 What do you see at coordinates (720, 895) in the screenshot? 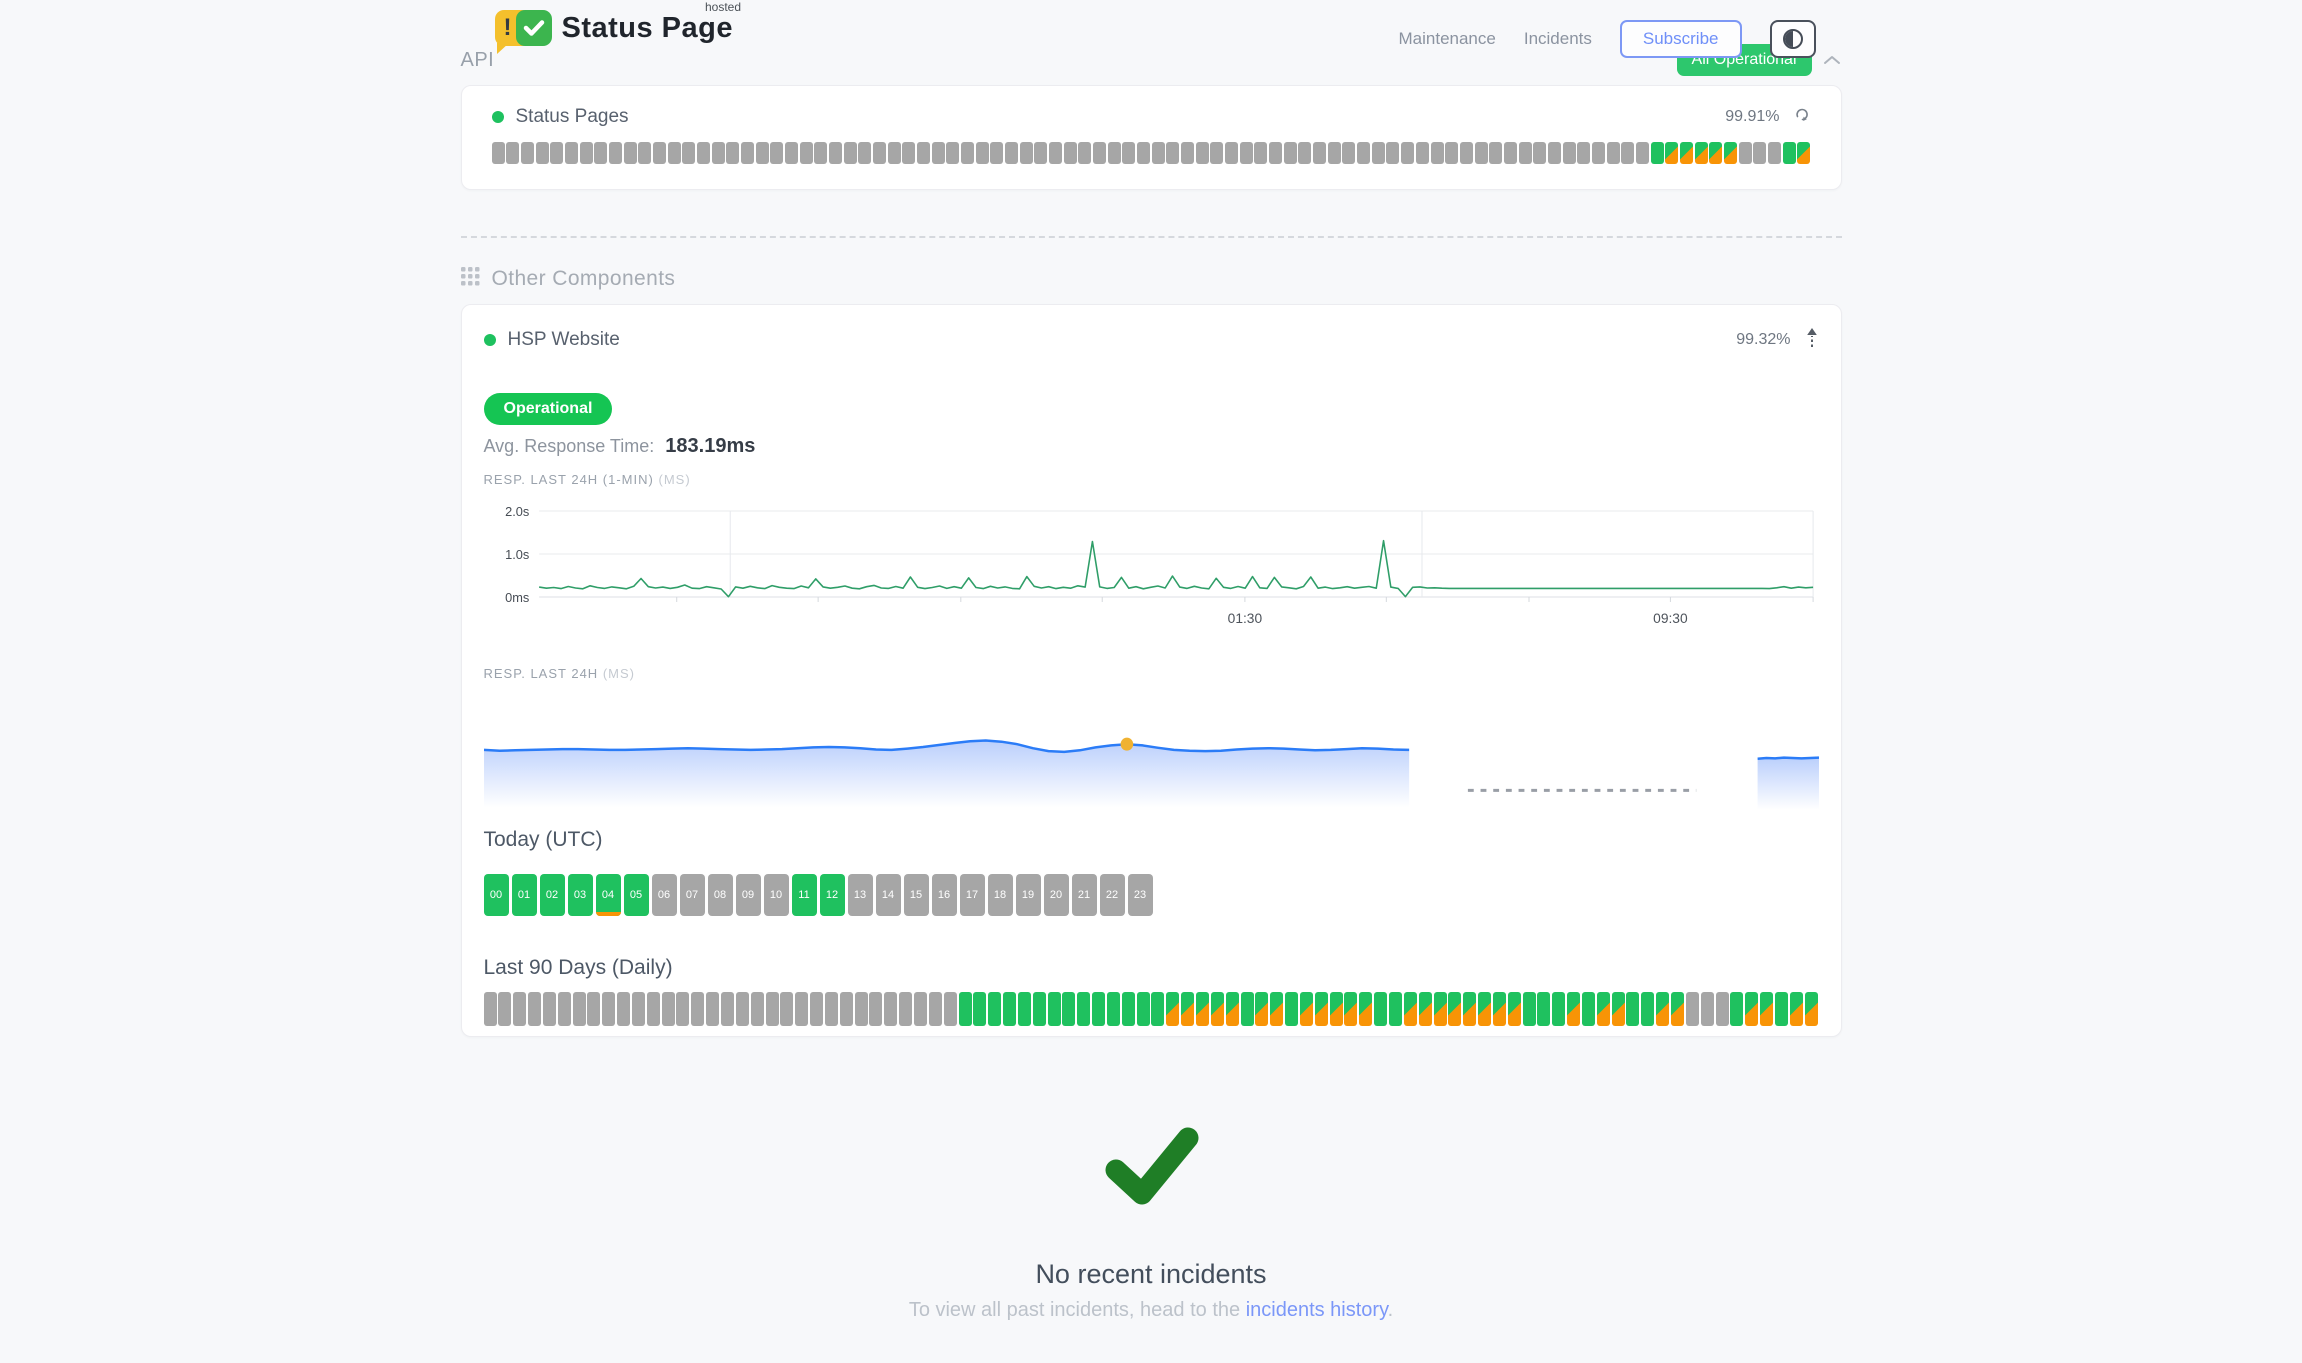
I see `hour-block: 08` at bounding box center [720, 895].